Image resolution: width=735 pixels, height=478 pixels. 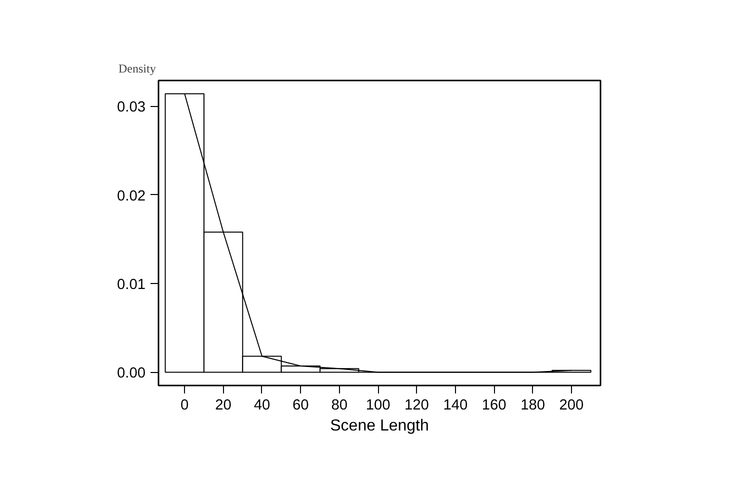 I want to click on y-tick-label: 0.03, so click(x=131, y=108).